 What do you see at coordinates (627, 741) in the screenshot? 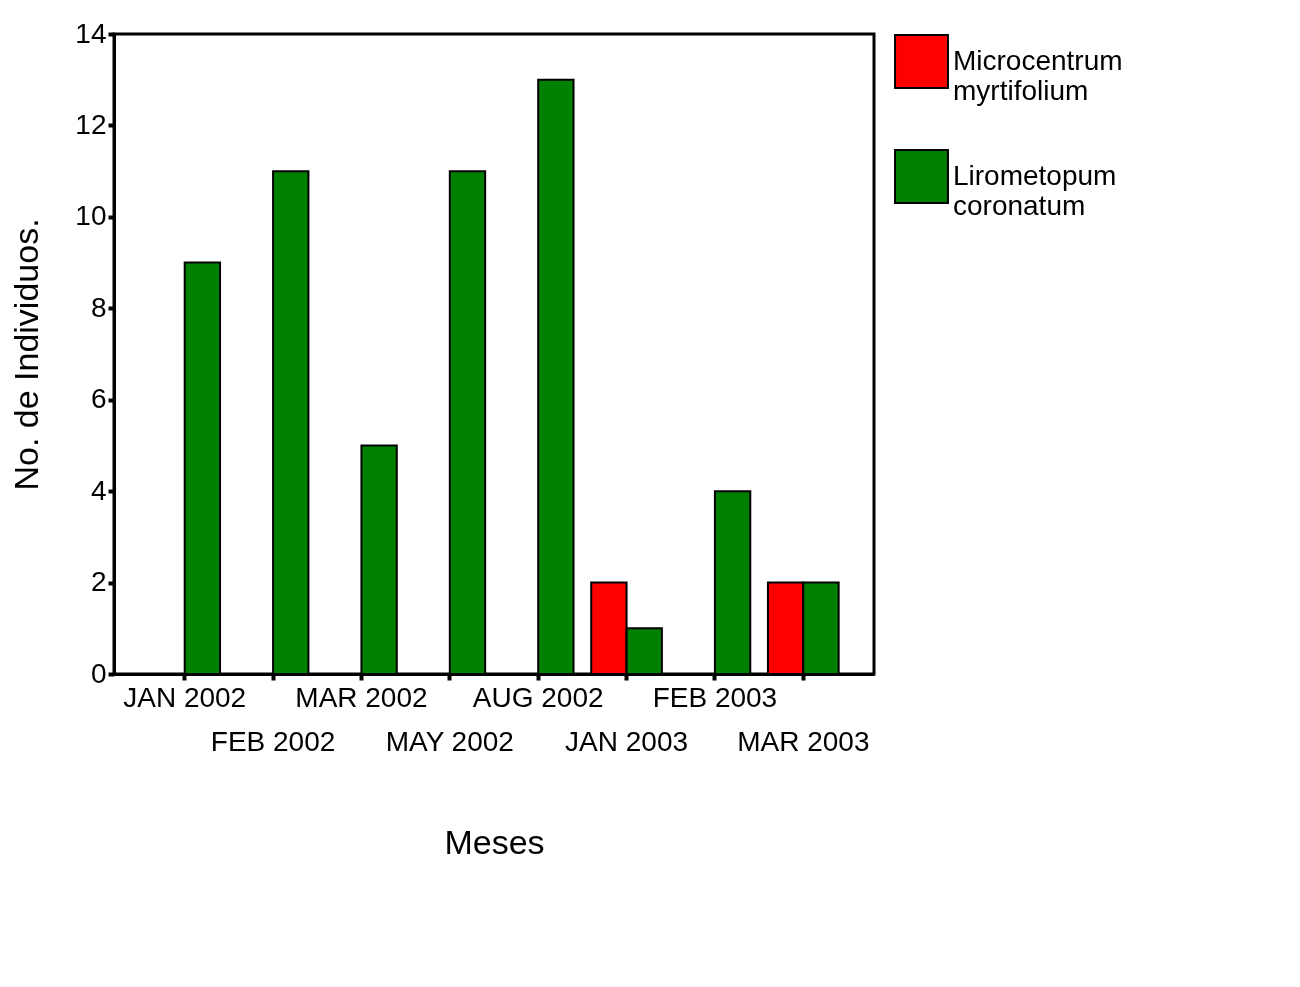
I see `x-tick-label: JAN 2003` at bounding box center [627, 741].